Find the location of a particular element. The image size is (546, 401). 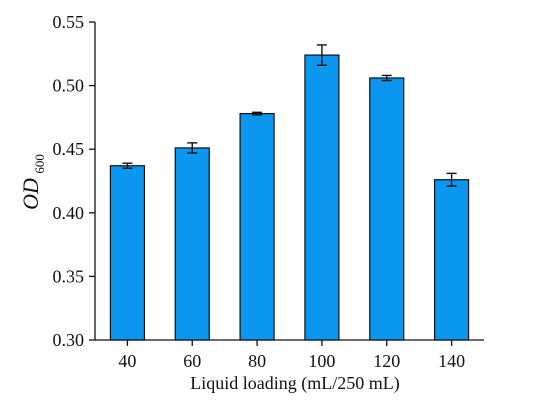

x-axis: 40 60 80 100 120 140 is located at coordinates (289, 355).